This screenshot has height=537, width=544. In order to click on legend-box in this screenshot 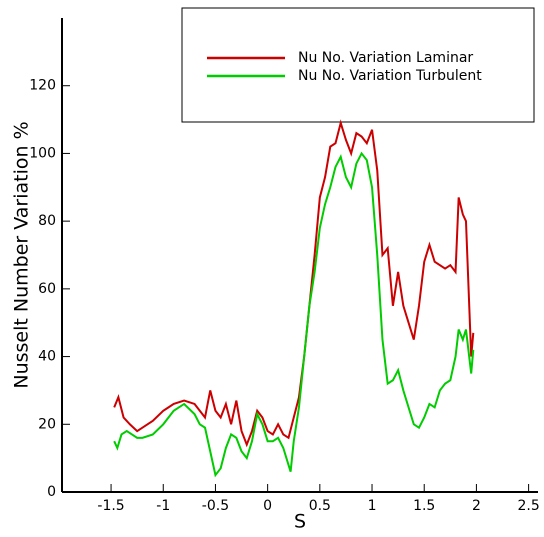, I will do `click(358, 65)`.